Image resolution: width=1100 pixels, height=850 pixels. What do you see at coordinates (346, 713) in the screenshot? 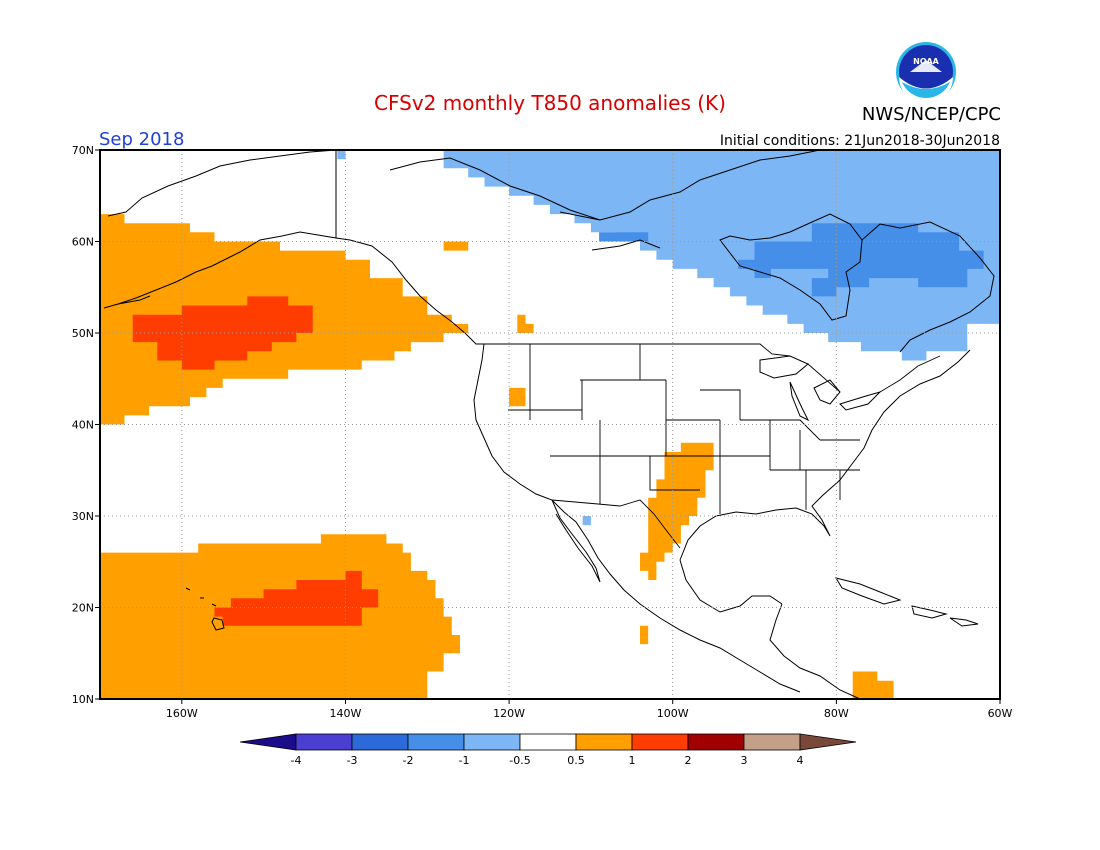
I see `lon-tick-label: 140W` at bounding box center [346, 713].